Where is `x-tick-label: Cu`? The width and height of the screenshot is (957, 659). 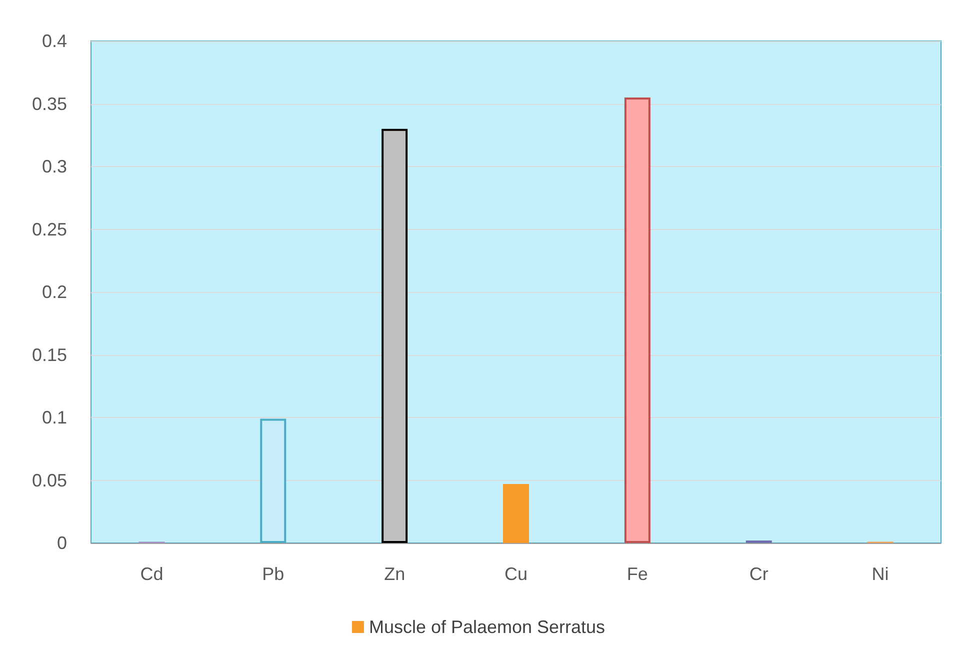 x-tick-label: Cu is located at coordinates (516, 574).